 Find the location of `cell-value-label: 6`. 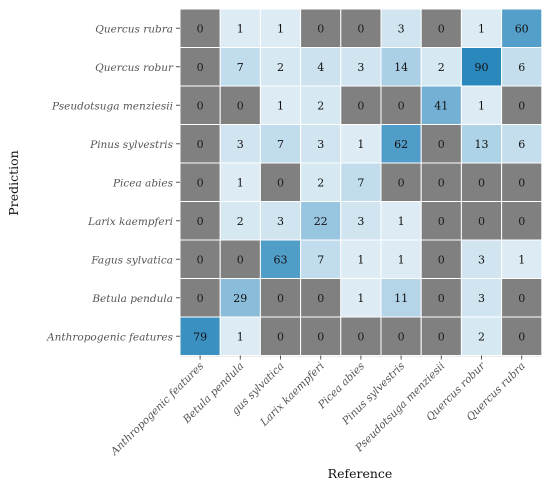

cell-value-label: 6 is located at coordinates (521, 144).